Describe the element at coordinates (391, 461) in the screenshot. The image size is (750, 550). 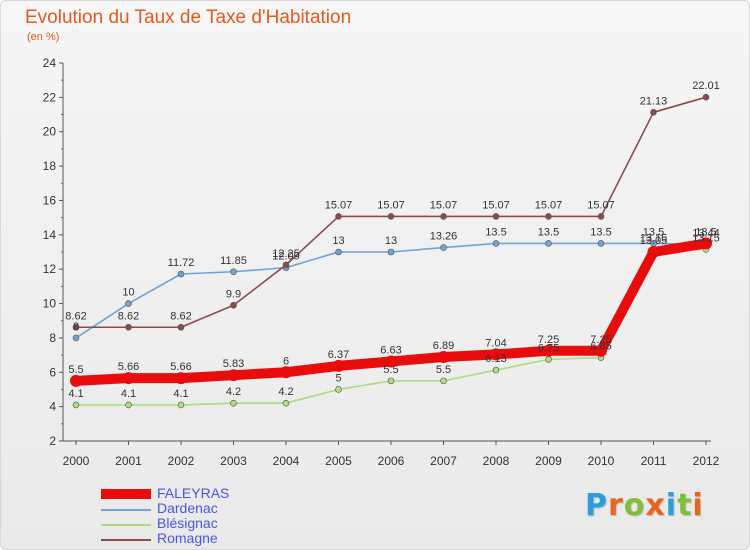
I see `x-tick-label-2006: 2006` at that location.